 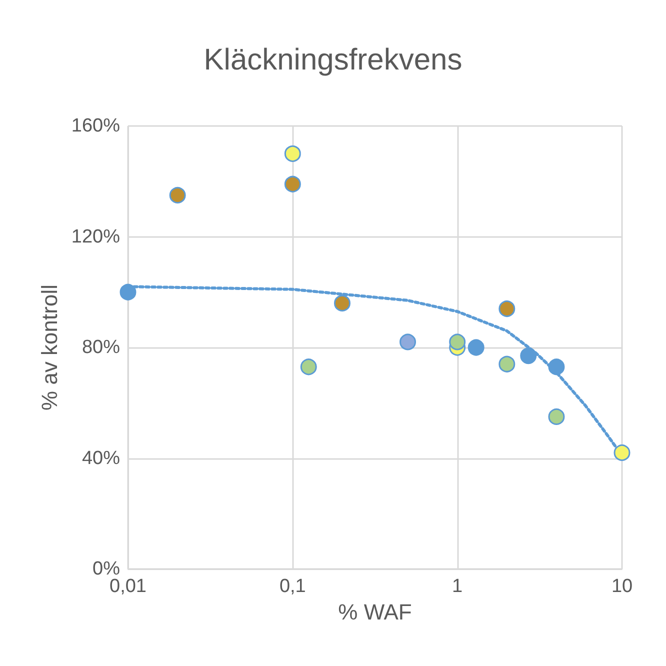 I want to click on y-axis-title: % av kontroll, so click(x=49, y=347).